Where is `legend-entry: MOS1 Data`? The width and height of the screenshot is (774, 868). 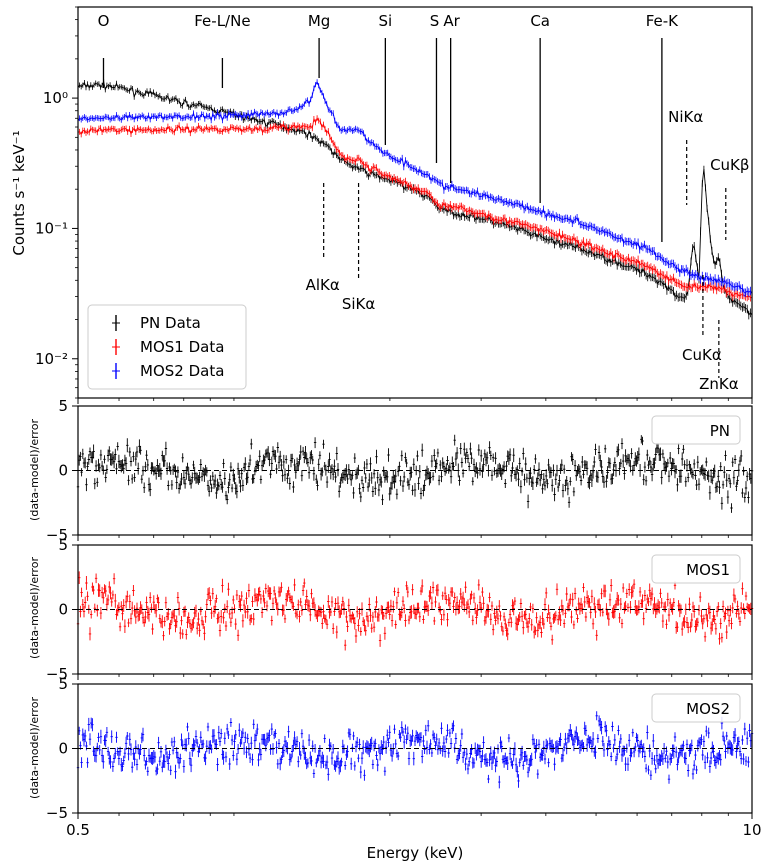
legend-entry: MOS1 Data is located at coordinates (182, 347).